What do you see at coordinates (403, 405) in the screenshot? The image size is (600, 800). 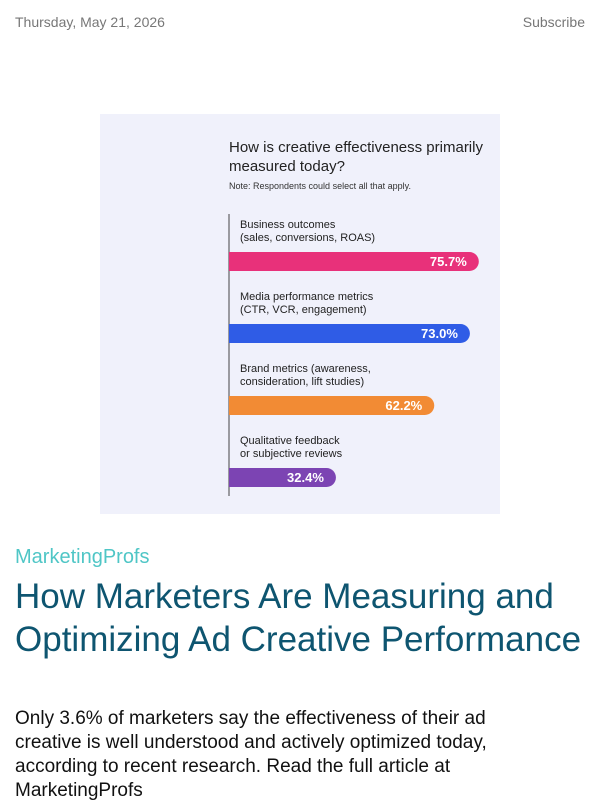 I see `bar-value-label: 62.2%` at bounding box center [403, 405].